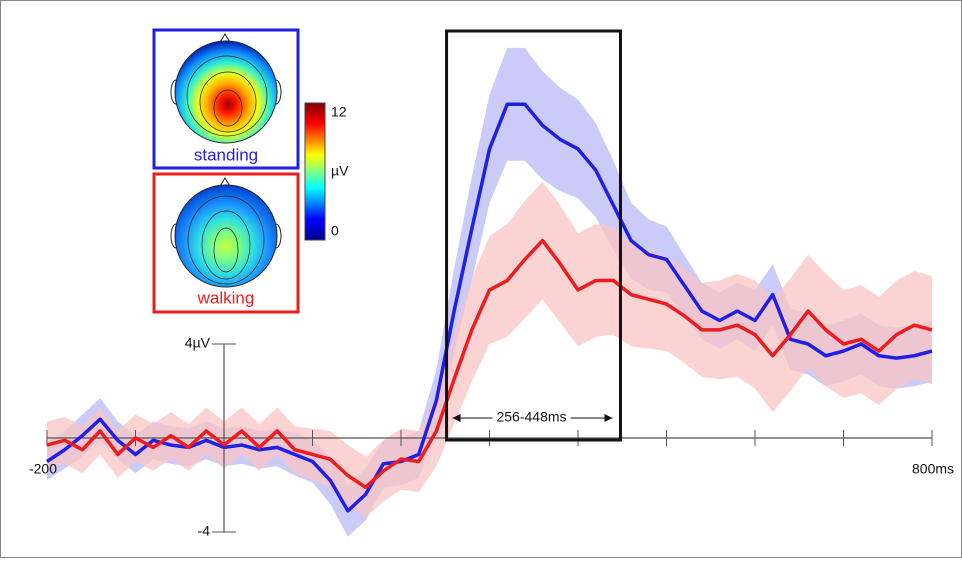  What do you see at coordinates (933, 469) in the screenshot?
I see `x-tick-label: 800ms` at bounding box center [933, 469].